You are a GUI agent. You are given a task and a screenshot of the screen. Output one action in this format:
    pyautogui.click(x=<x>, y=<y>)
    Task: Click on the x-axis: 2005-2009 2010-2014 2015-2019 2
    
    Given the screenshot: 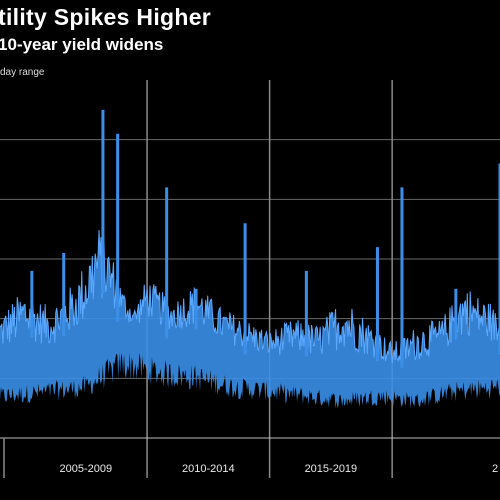 What is the action you would take?
    pyautogui.click(x=250, y=457)
    